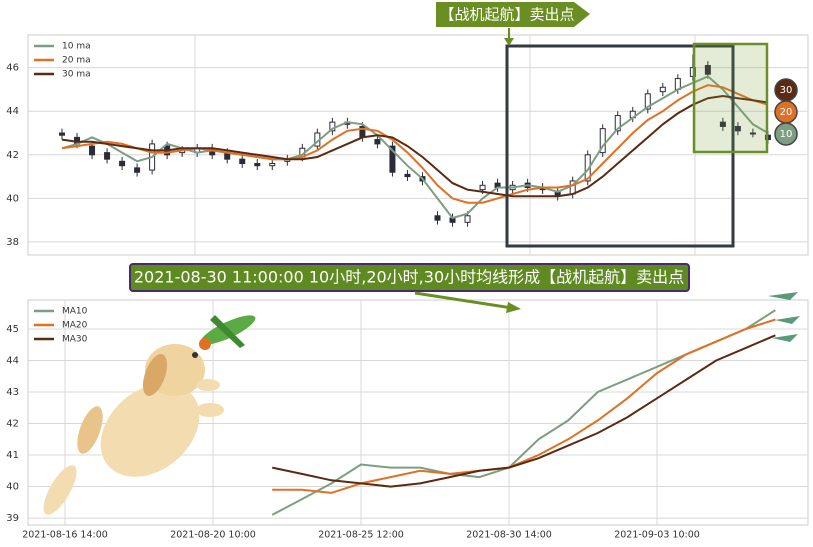 This screenshot has width=813, height=547. I want to click on legend-label: 30 ma, so click(76, 75).